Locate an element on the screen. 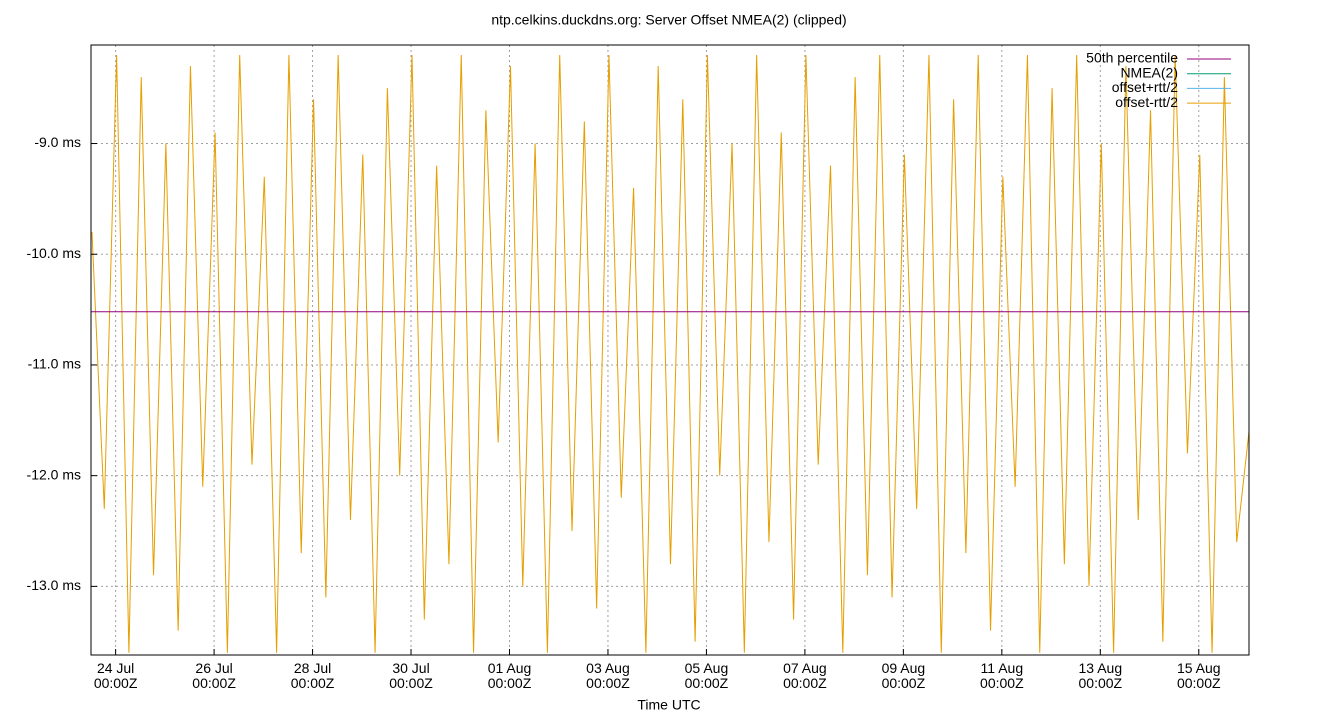 The width and height of the screenshot is (1340, 720). x-tick-label: 26 Jul 00:00Z is located at coordinates (214, 675).